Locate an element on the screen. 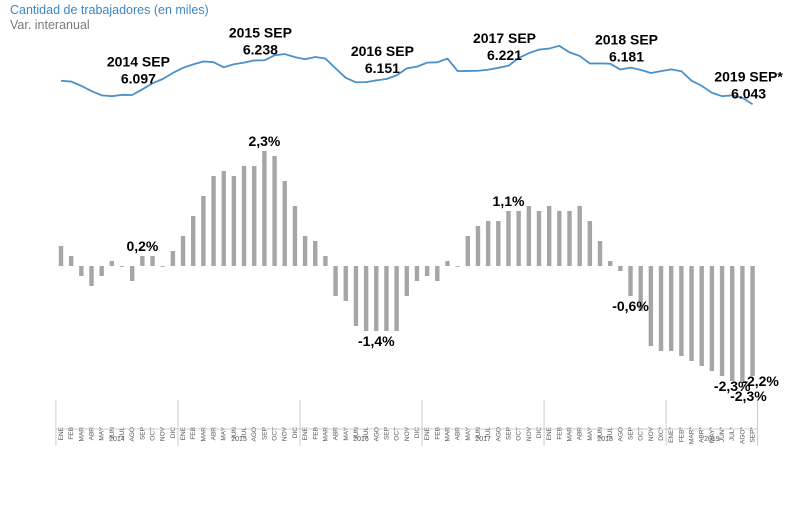 The width and height of the screenshot is (800, 506). x-tick-label-35: DIC is located at coordinates (417, 433).